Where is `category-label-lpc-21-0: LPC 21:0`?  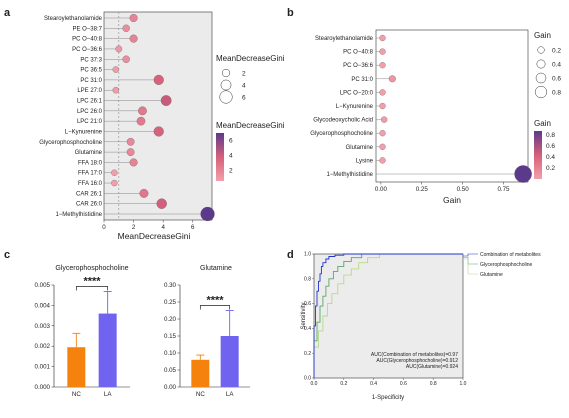
category-label-lpc-21-0: LPC 21:0 is located at coordinates (90, 122).